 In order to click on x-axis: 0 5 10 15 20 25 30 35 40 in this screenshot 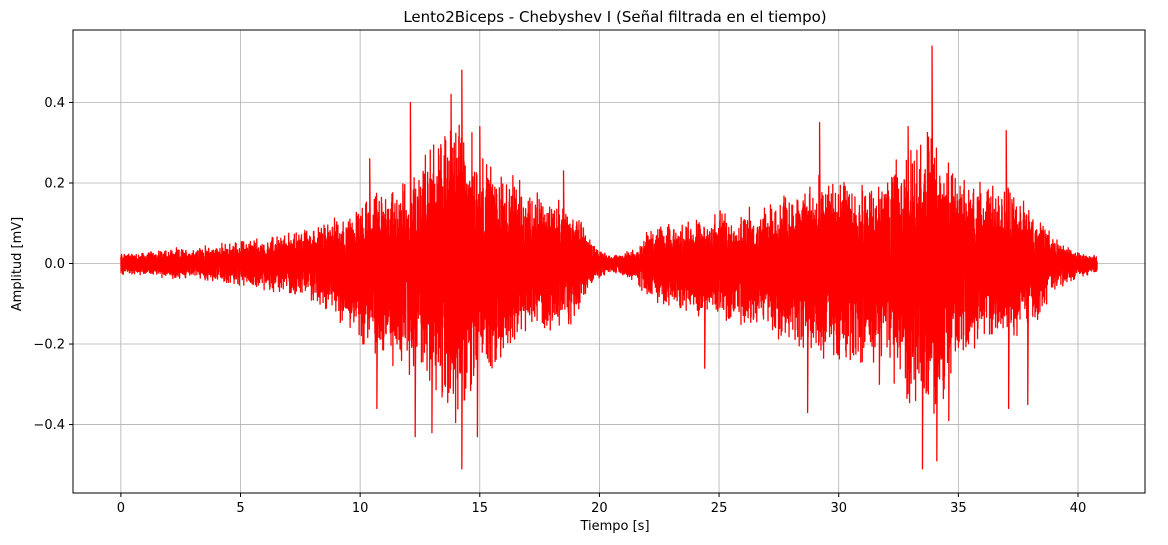, I will do `click(602, 504)`.